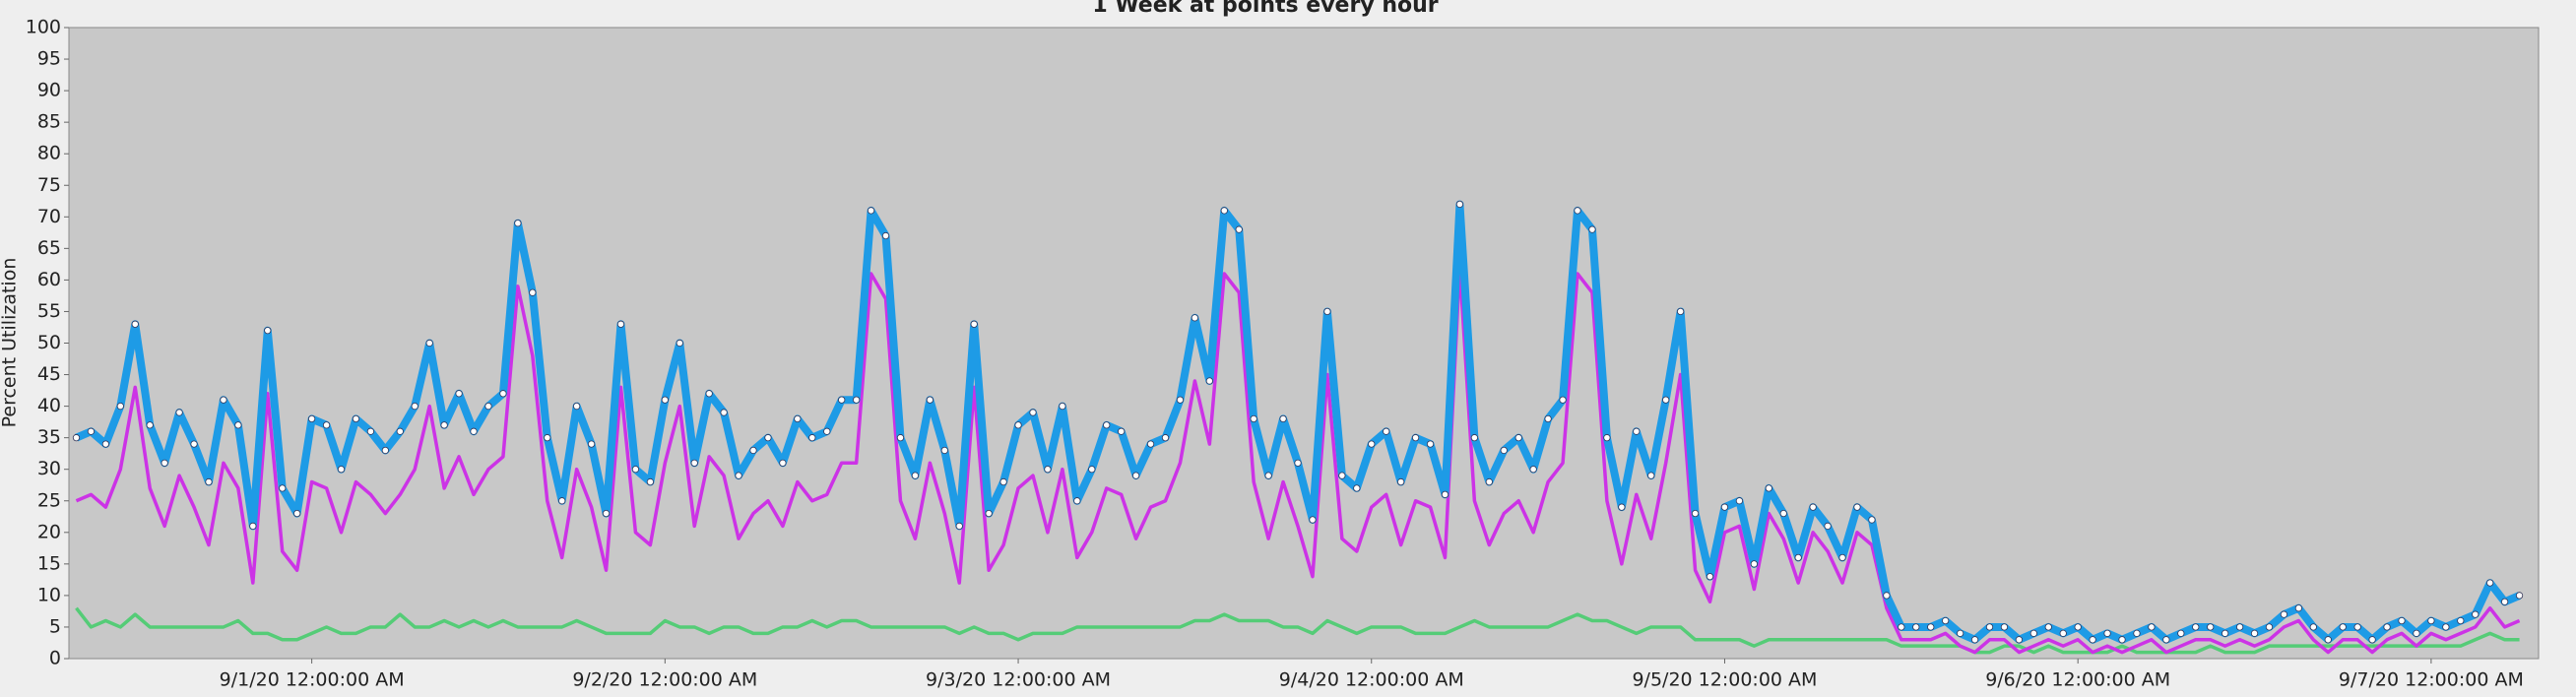 Image resolution: width=2576 pixels, height=697 pixels. Describe the element at coordinates (49, 311) in the screenshot. I see `y-tick-label: 55` at that location.